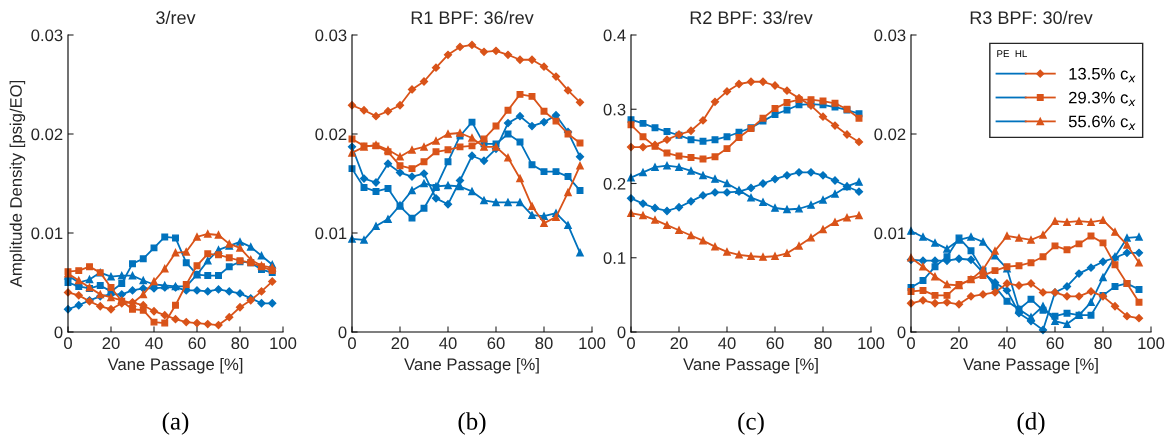 This screenshot has width=1166, height=440. I want to click on chart-title: R2 BPF: 33/rev, so click(751, 17).